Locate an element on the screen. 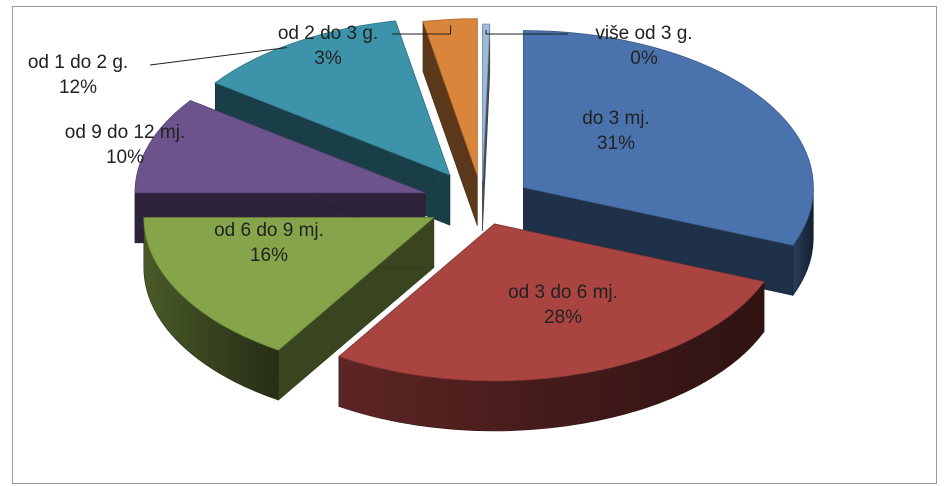  leader-line-vise-od-3-g is located at coordinates (526, 32).